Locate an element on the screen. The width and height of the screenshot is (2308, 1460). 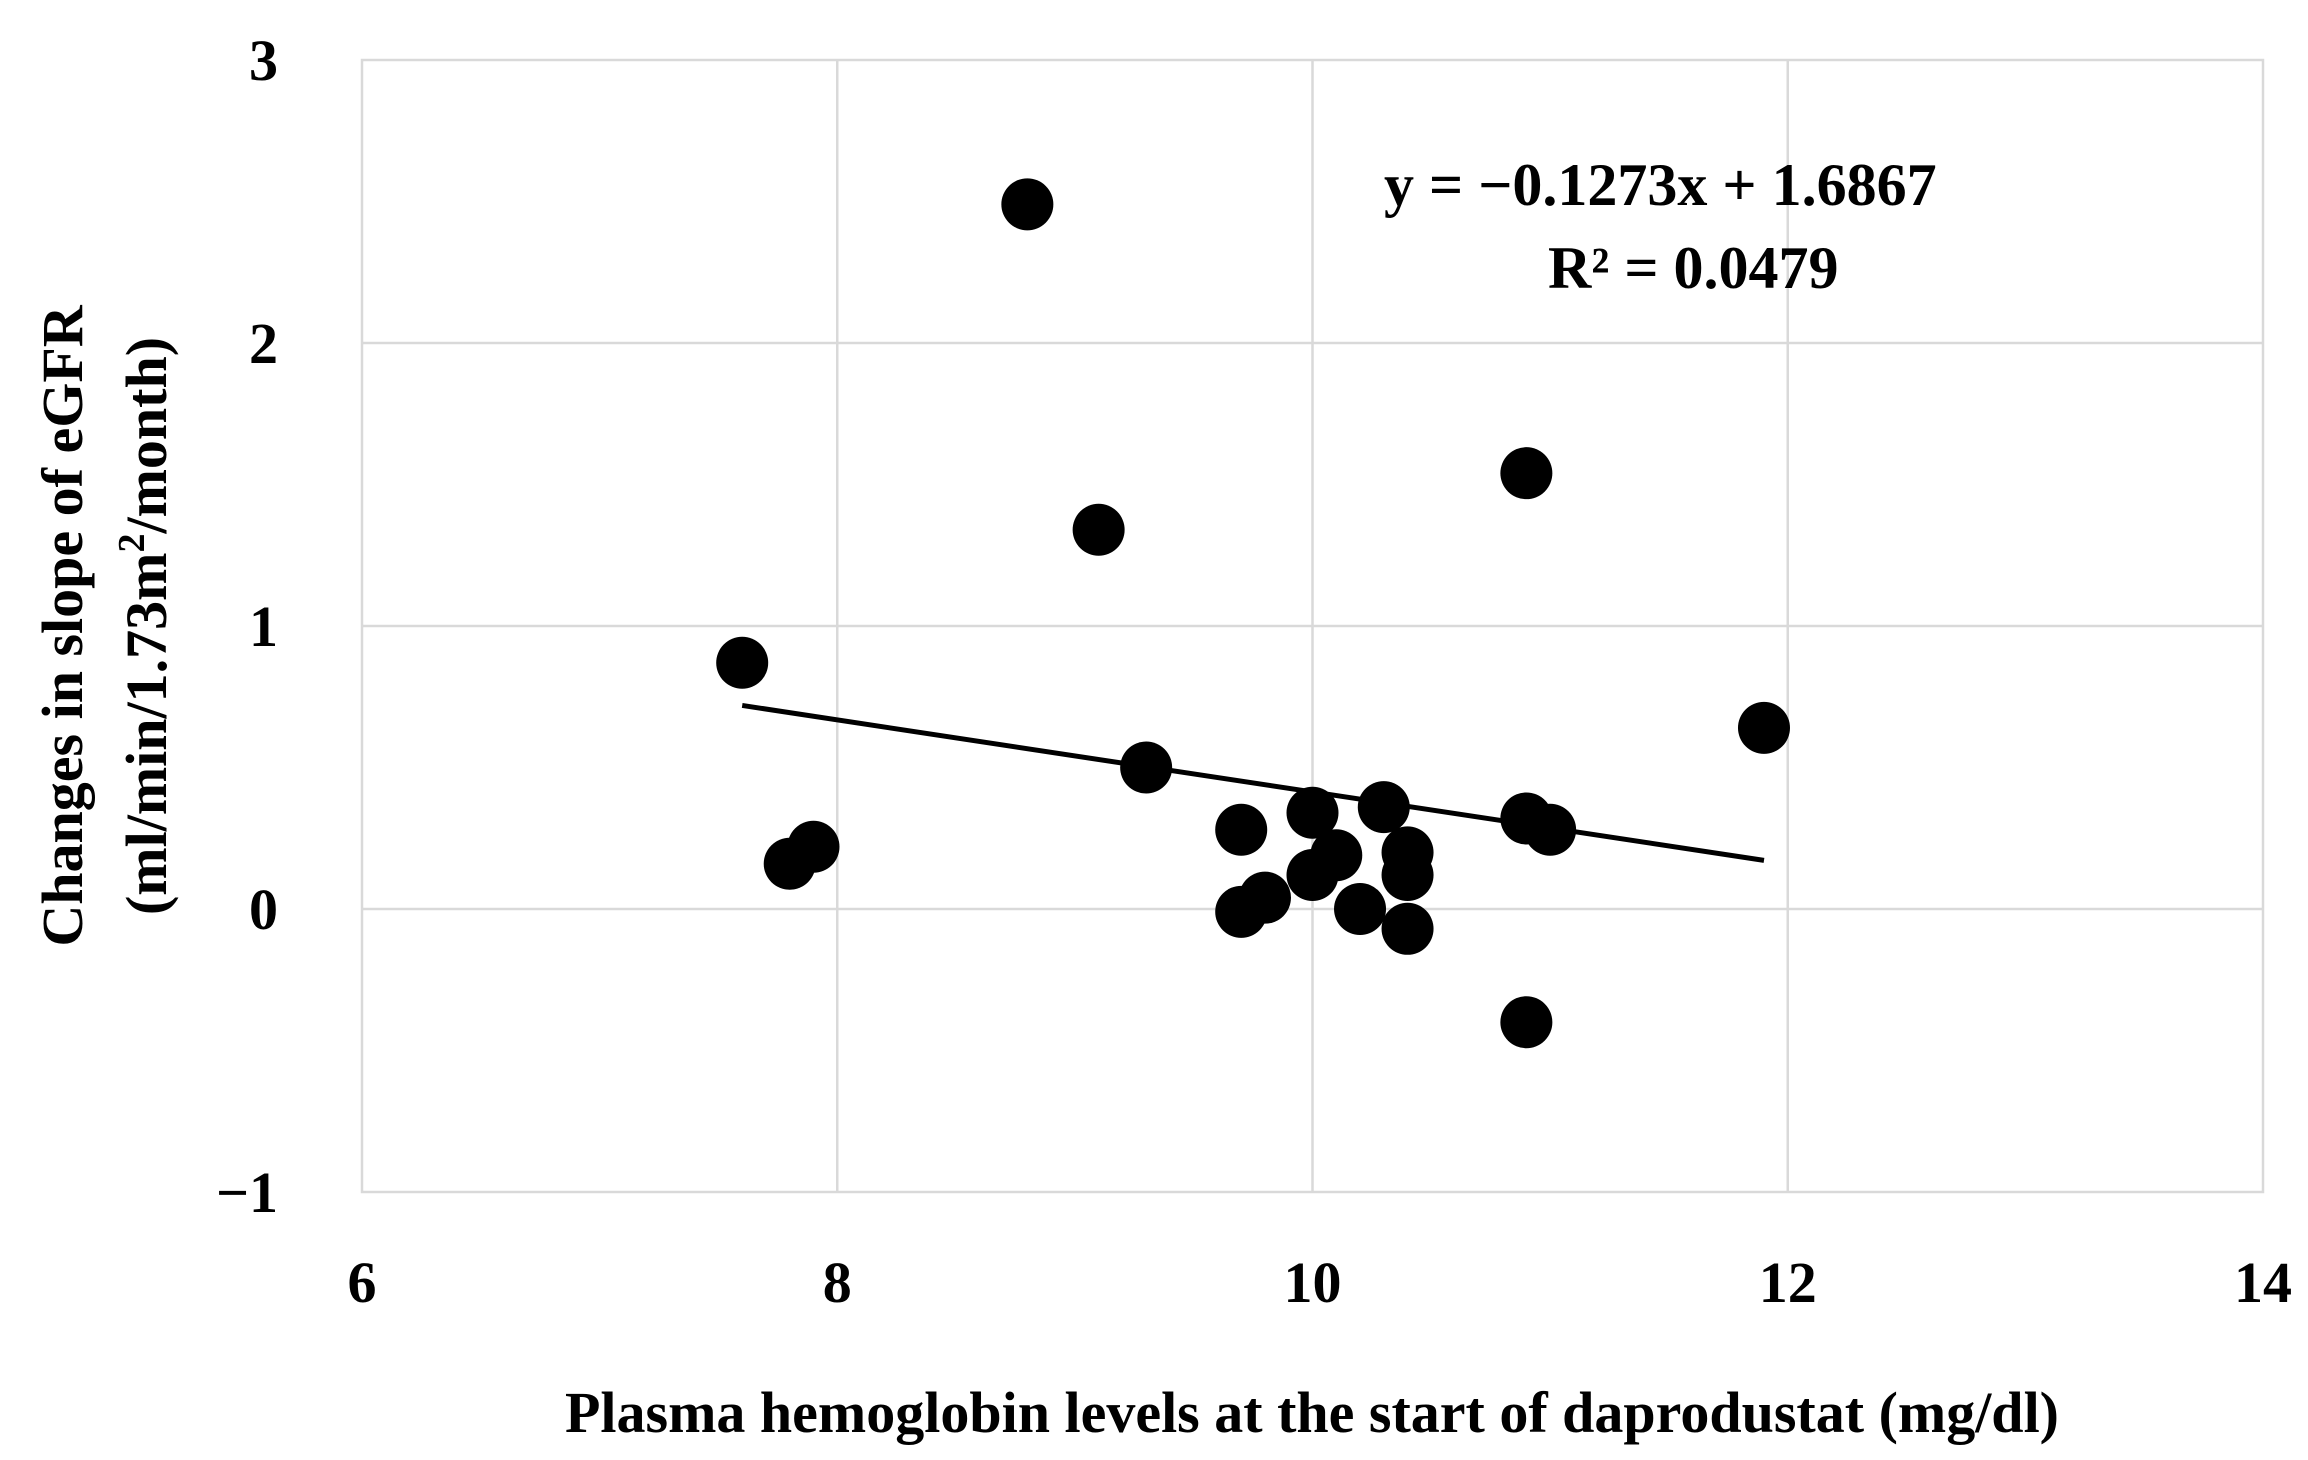
trendline-layer is located at coordinates (1253, 782).